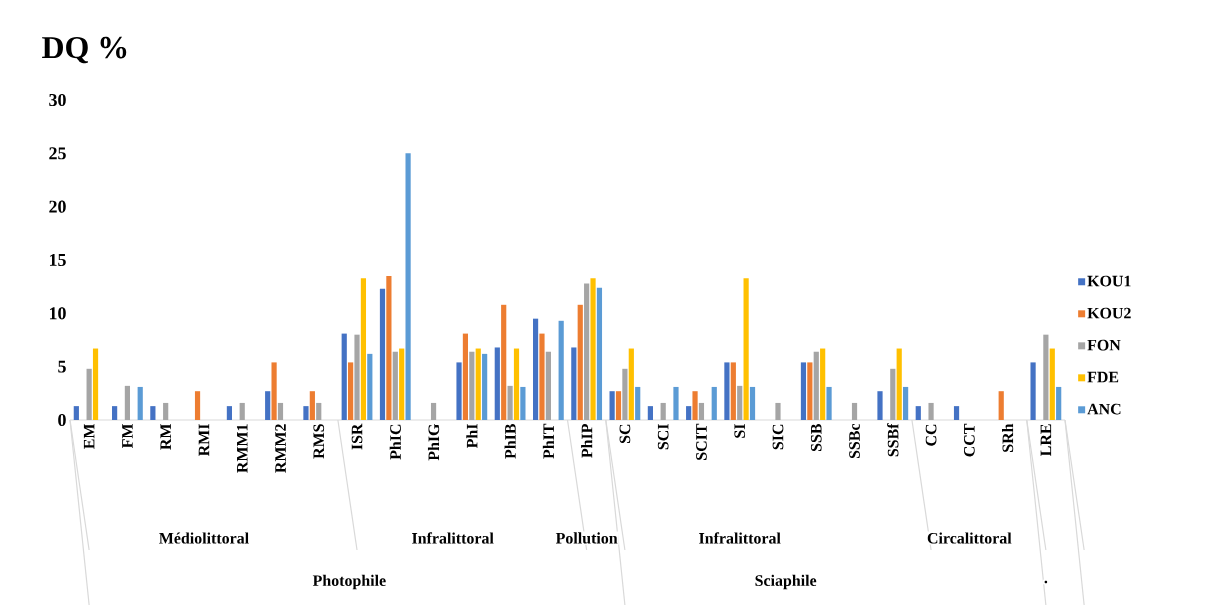 This screenshot has height=605, width=1210. What do you see at coordinates (510, 441) in the screenshot?
I see `x-tick-label: PhIB` at bounding box center [510, 441].